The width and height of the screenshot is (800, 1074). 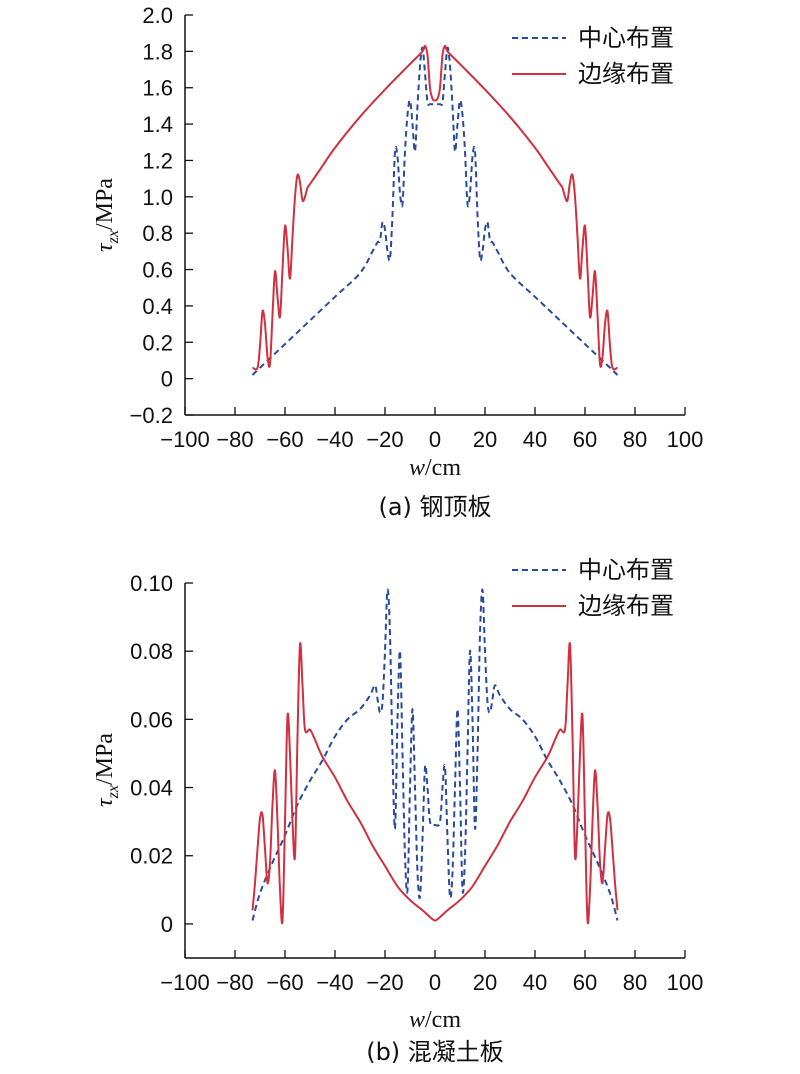 I want to click on y-tick-label: 0.02, so click(x=151, y=856).